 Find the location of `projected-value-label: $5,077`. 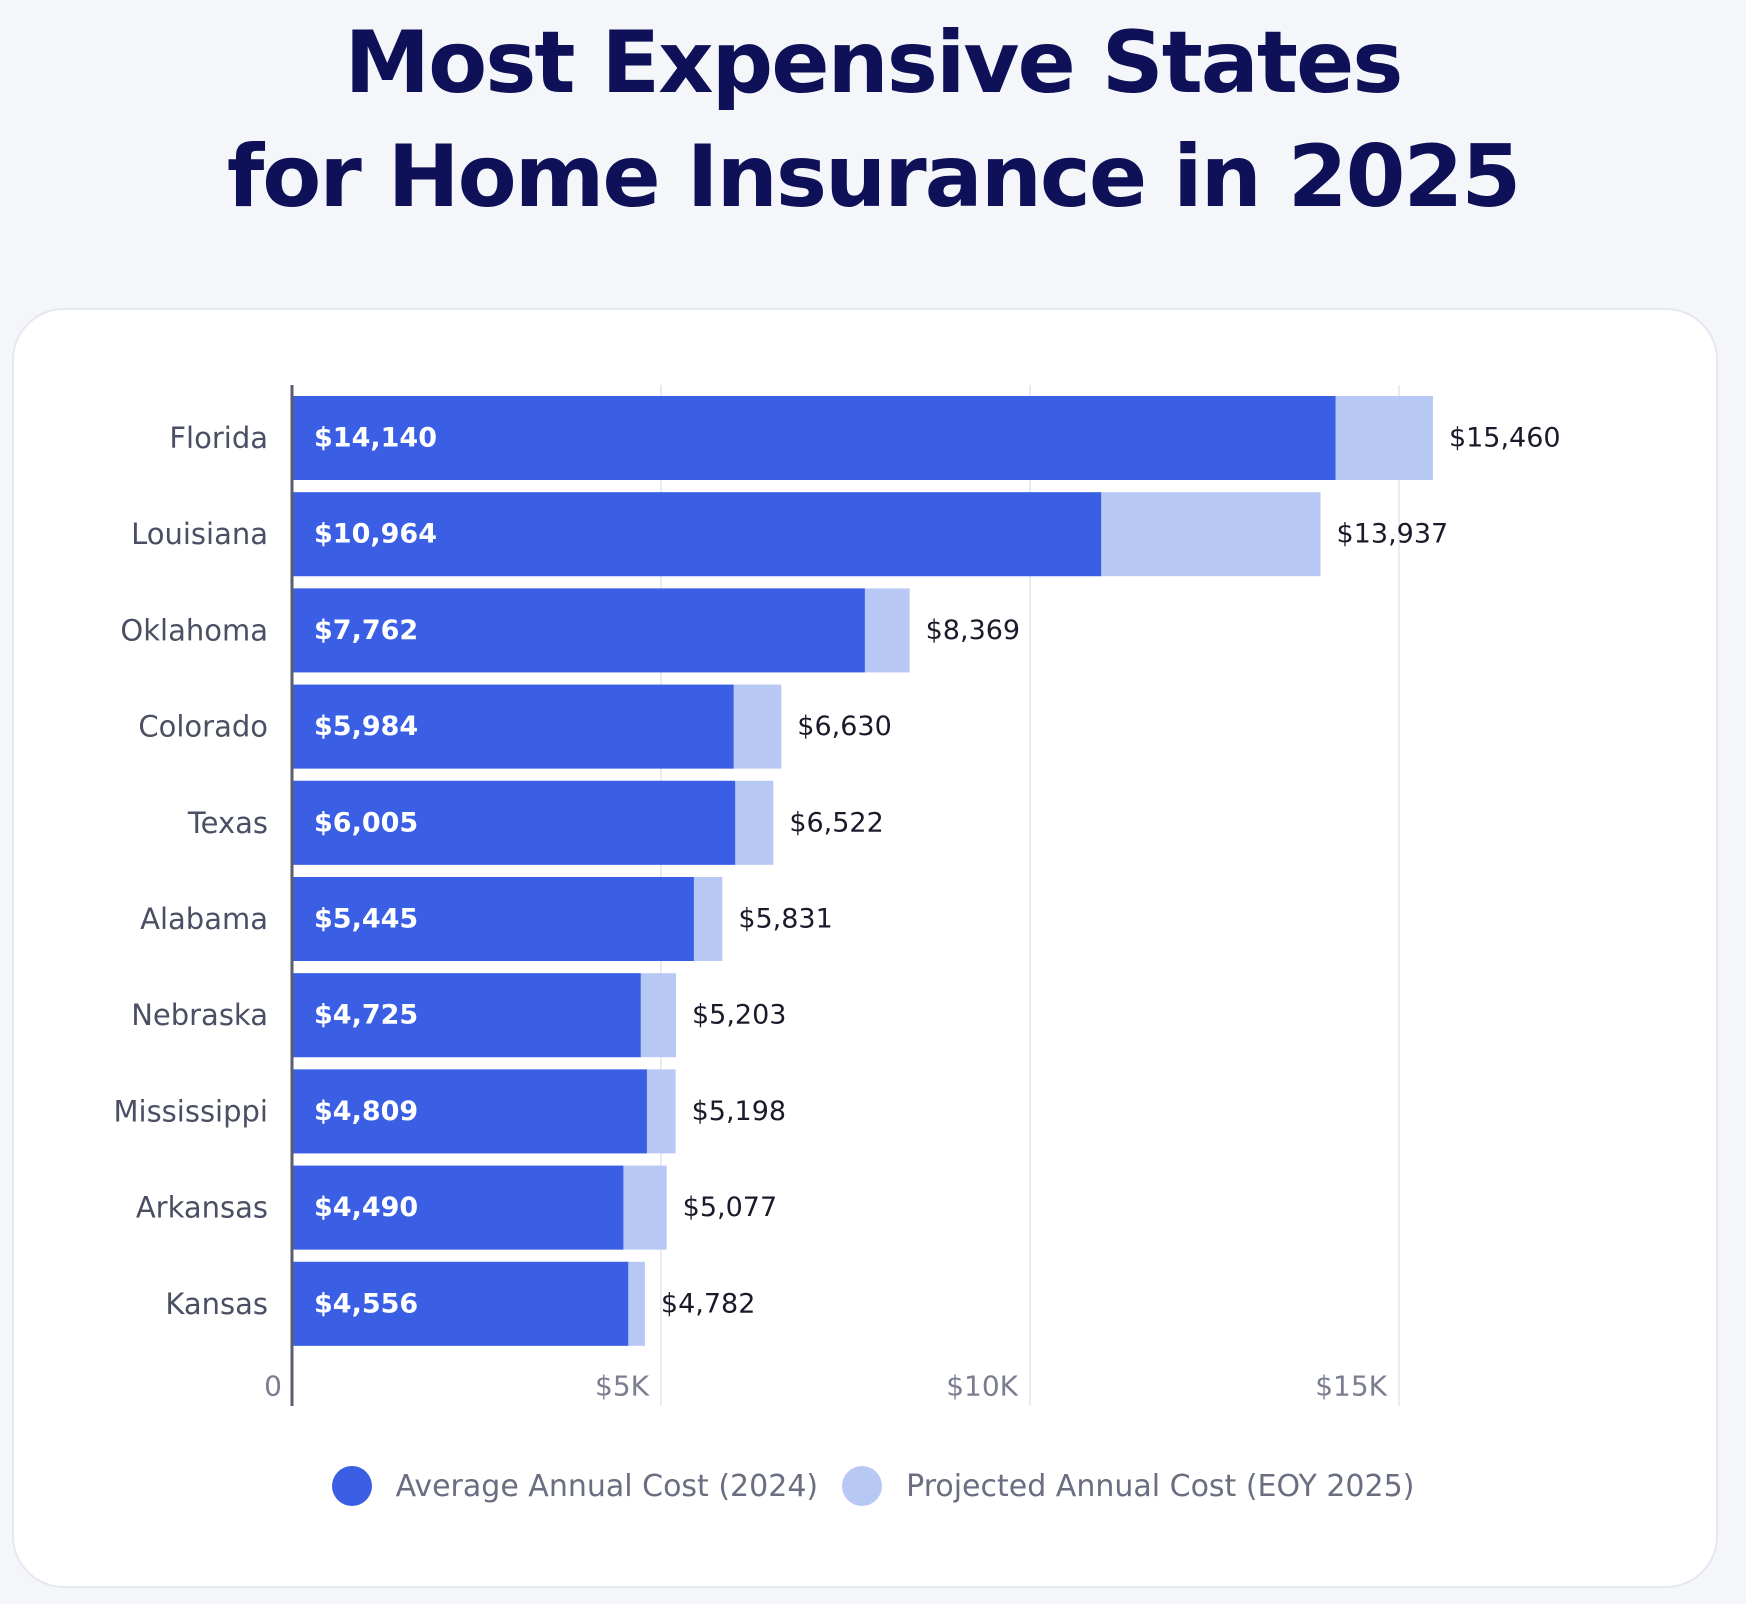

projected-value-label: $5,077 is located at coordinates (730, 1207).